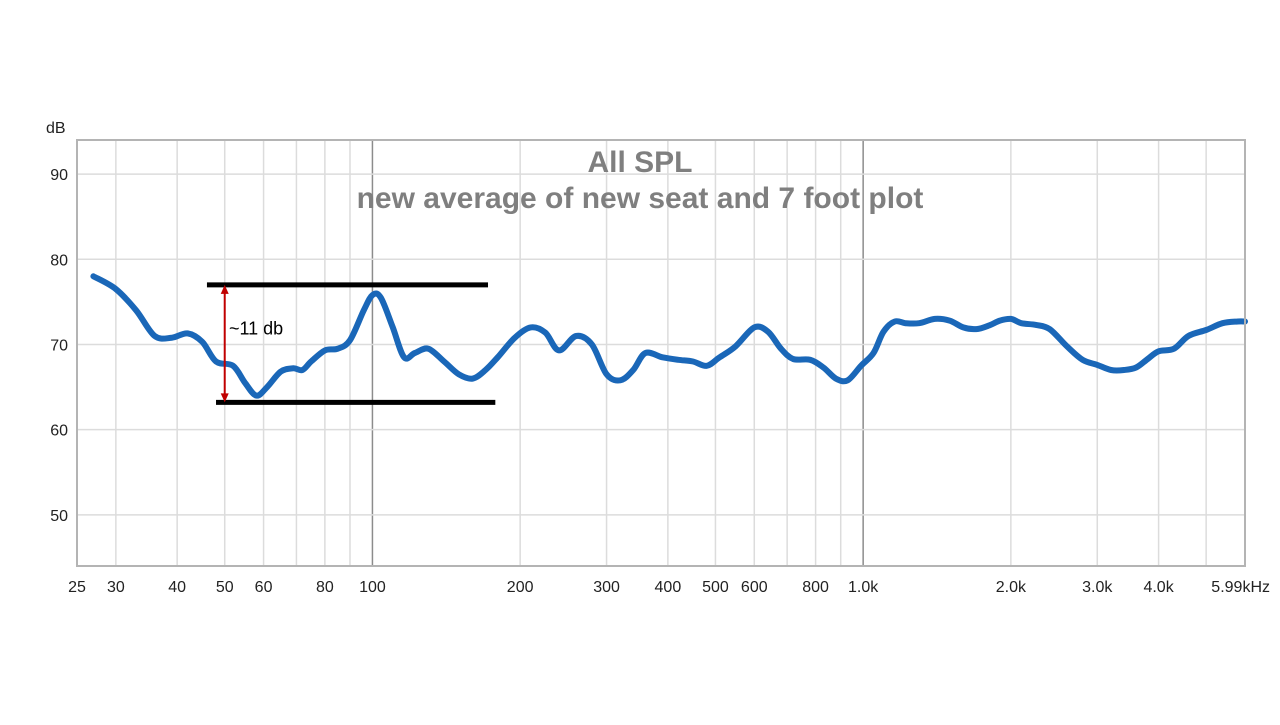 Image resolution: width=1280 pixels, height=725 pixels. What do you see at coordinates (372, 587) in the screenshot?
I see `x-tick-label: 100` at bounding box center [372, 587].